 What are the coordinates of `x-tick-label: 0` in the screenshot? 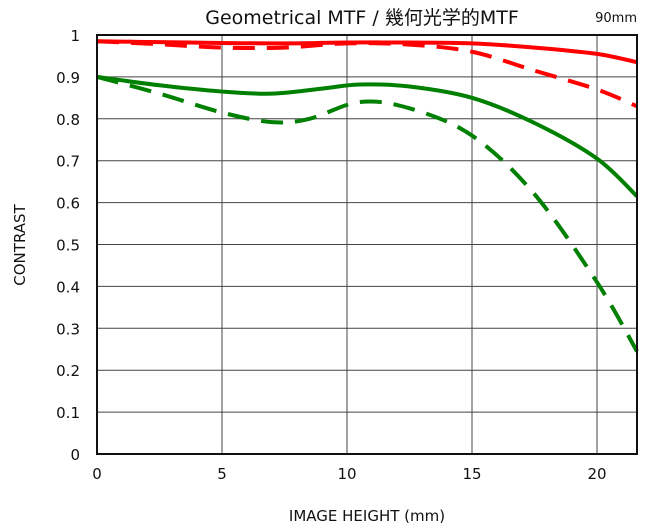 It's located at (97, 474).